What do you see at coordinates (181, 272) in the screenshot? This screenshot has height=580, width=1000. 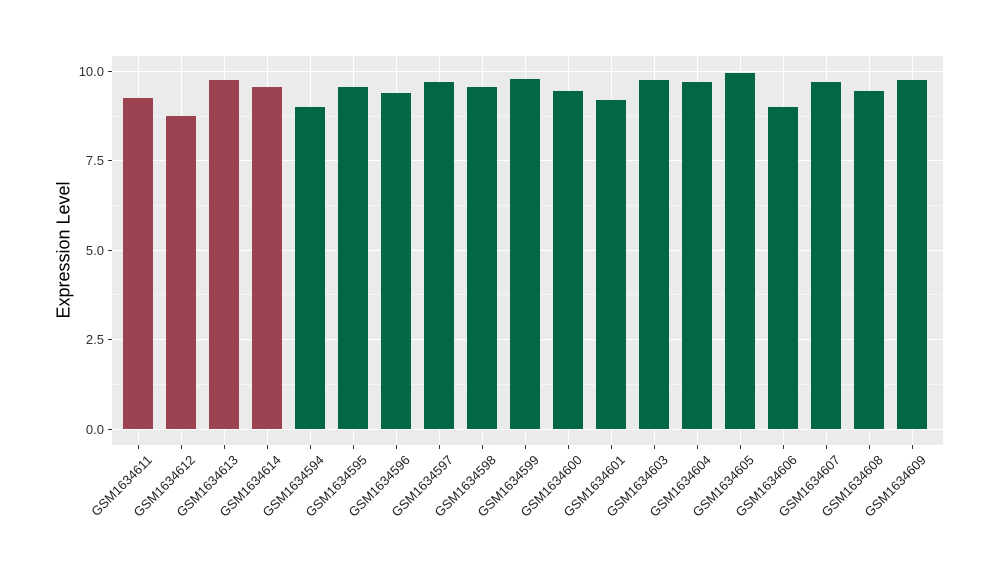 I see `bar-GSM1634612` at bounding box center [181, 272].